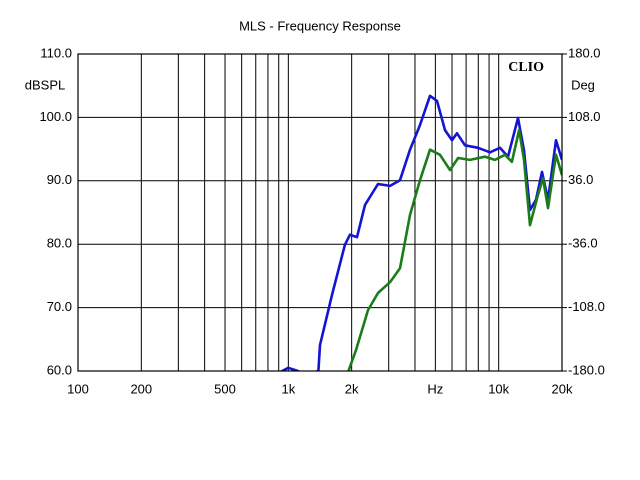 This screenshot has height=480, width=640. What do you see at coordinates (59, 369) in the screenshot?
I see `y-tick-label: 60.0` at bounding box center [59, 369].